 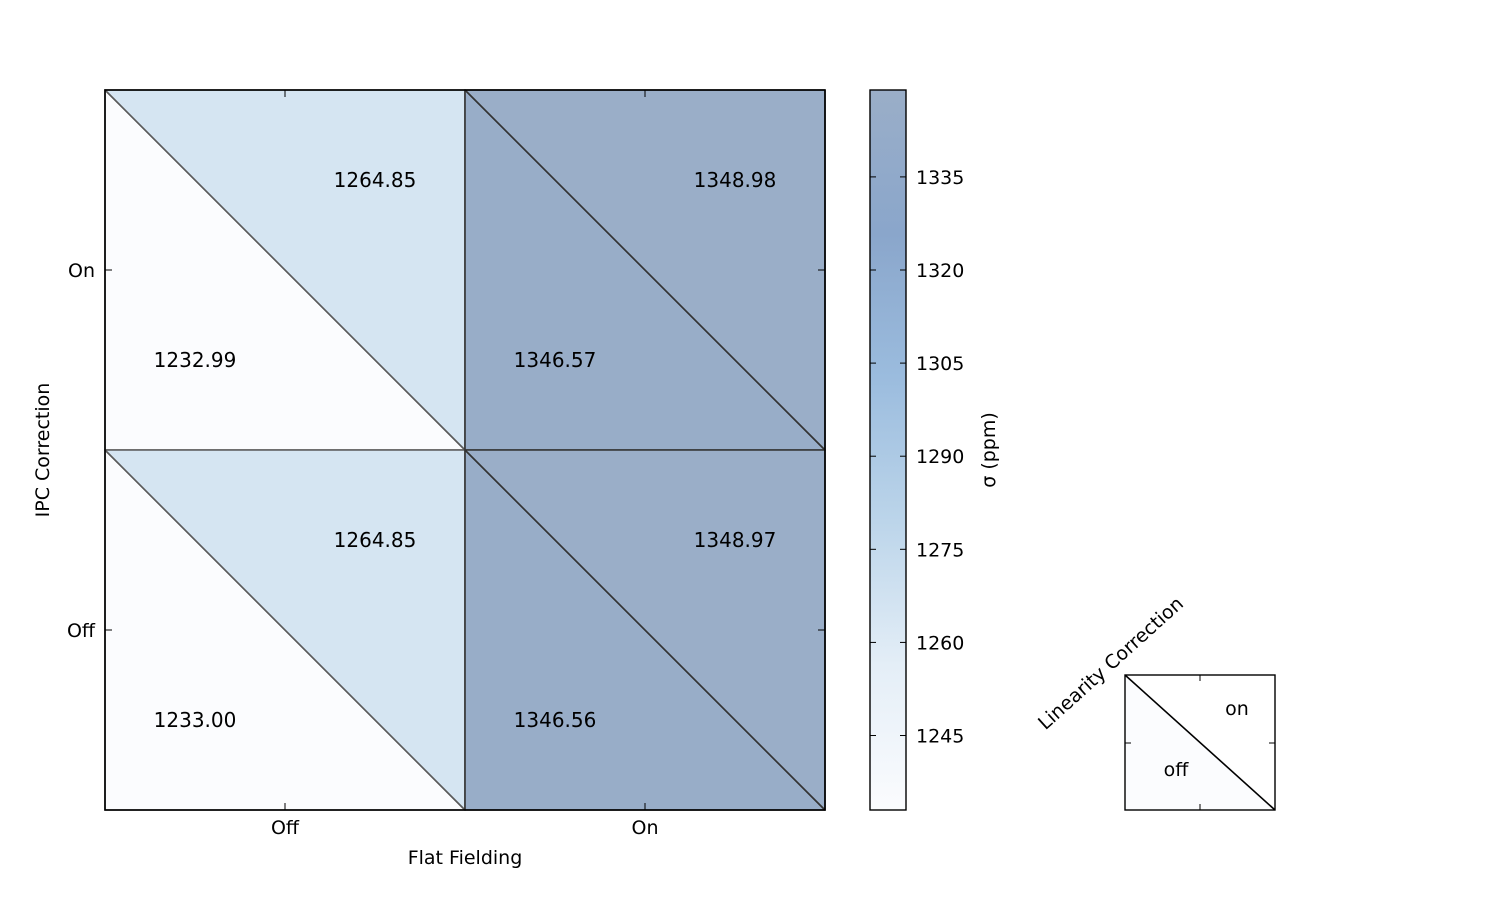 I want to click on cell-value-linearity-off: 1346.57, so click(x=555, y=360).